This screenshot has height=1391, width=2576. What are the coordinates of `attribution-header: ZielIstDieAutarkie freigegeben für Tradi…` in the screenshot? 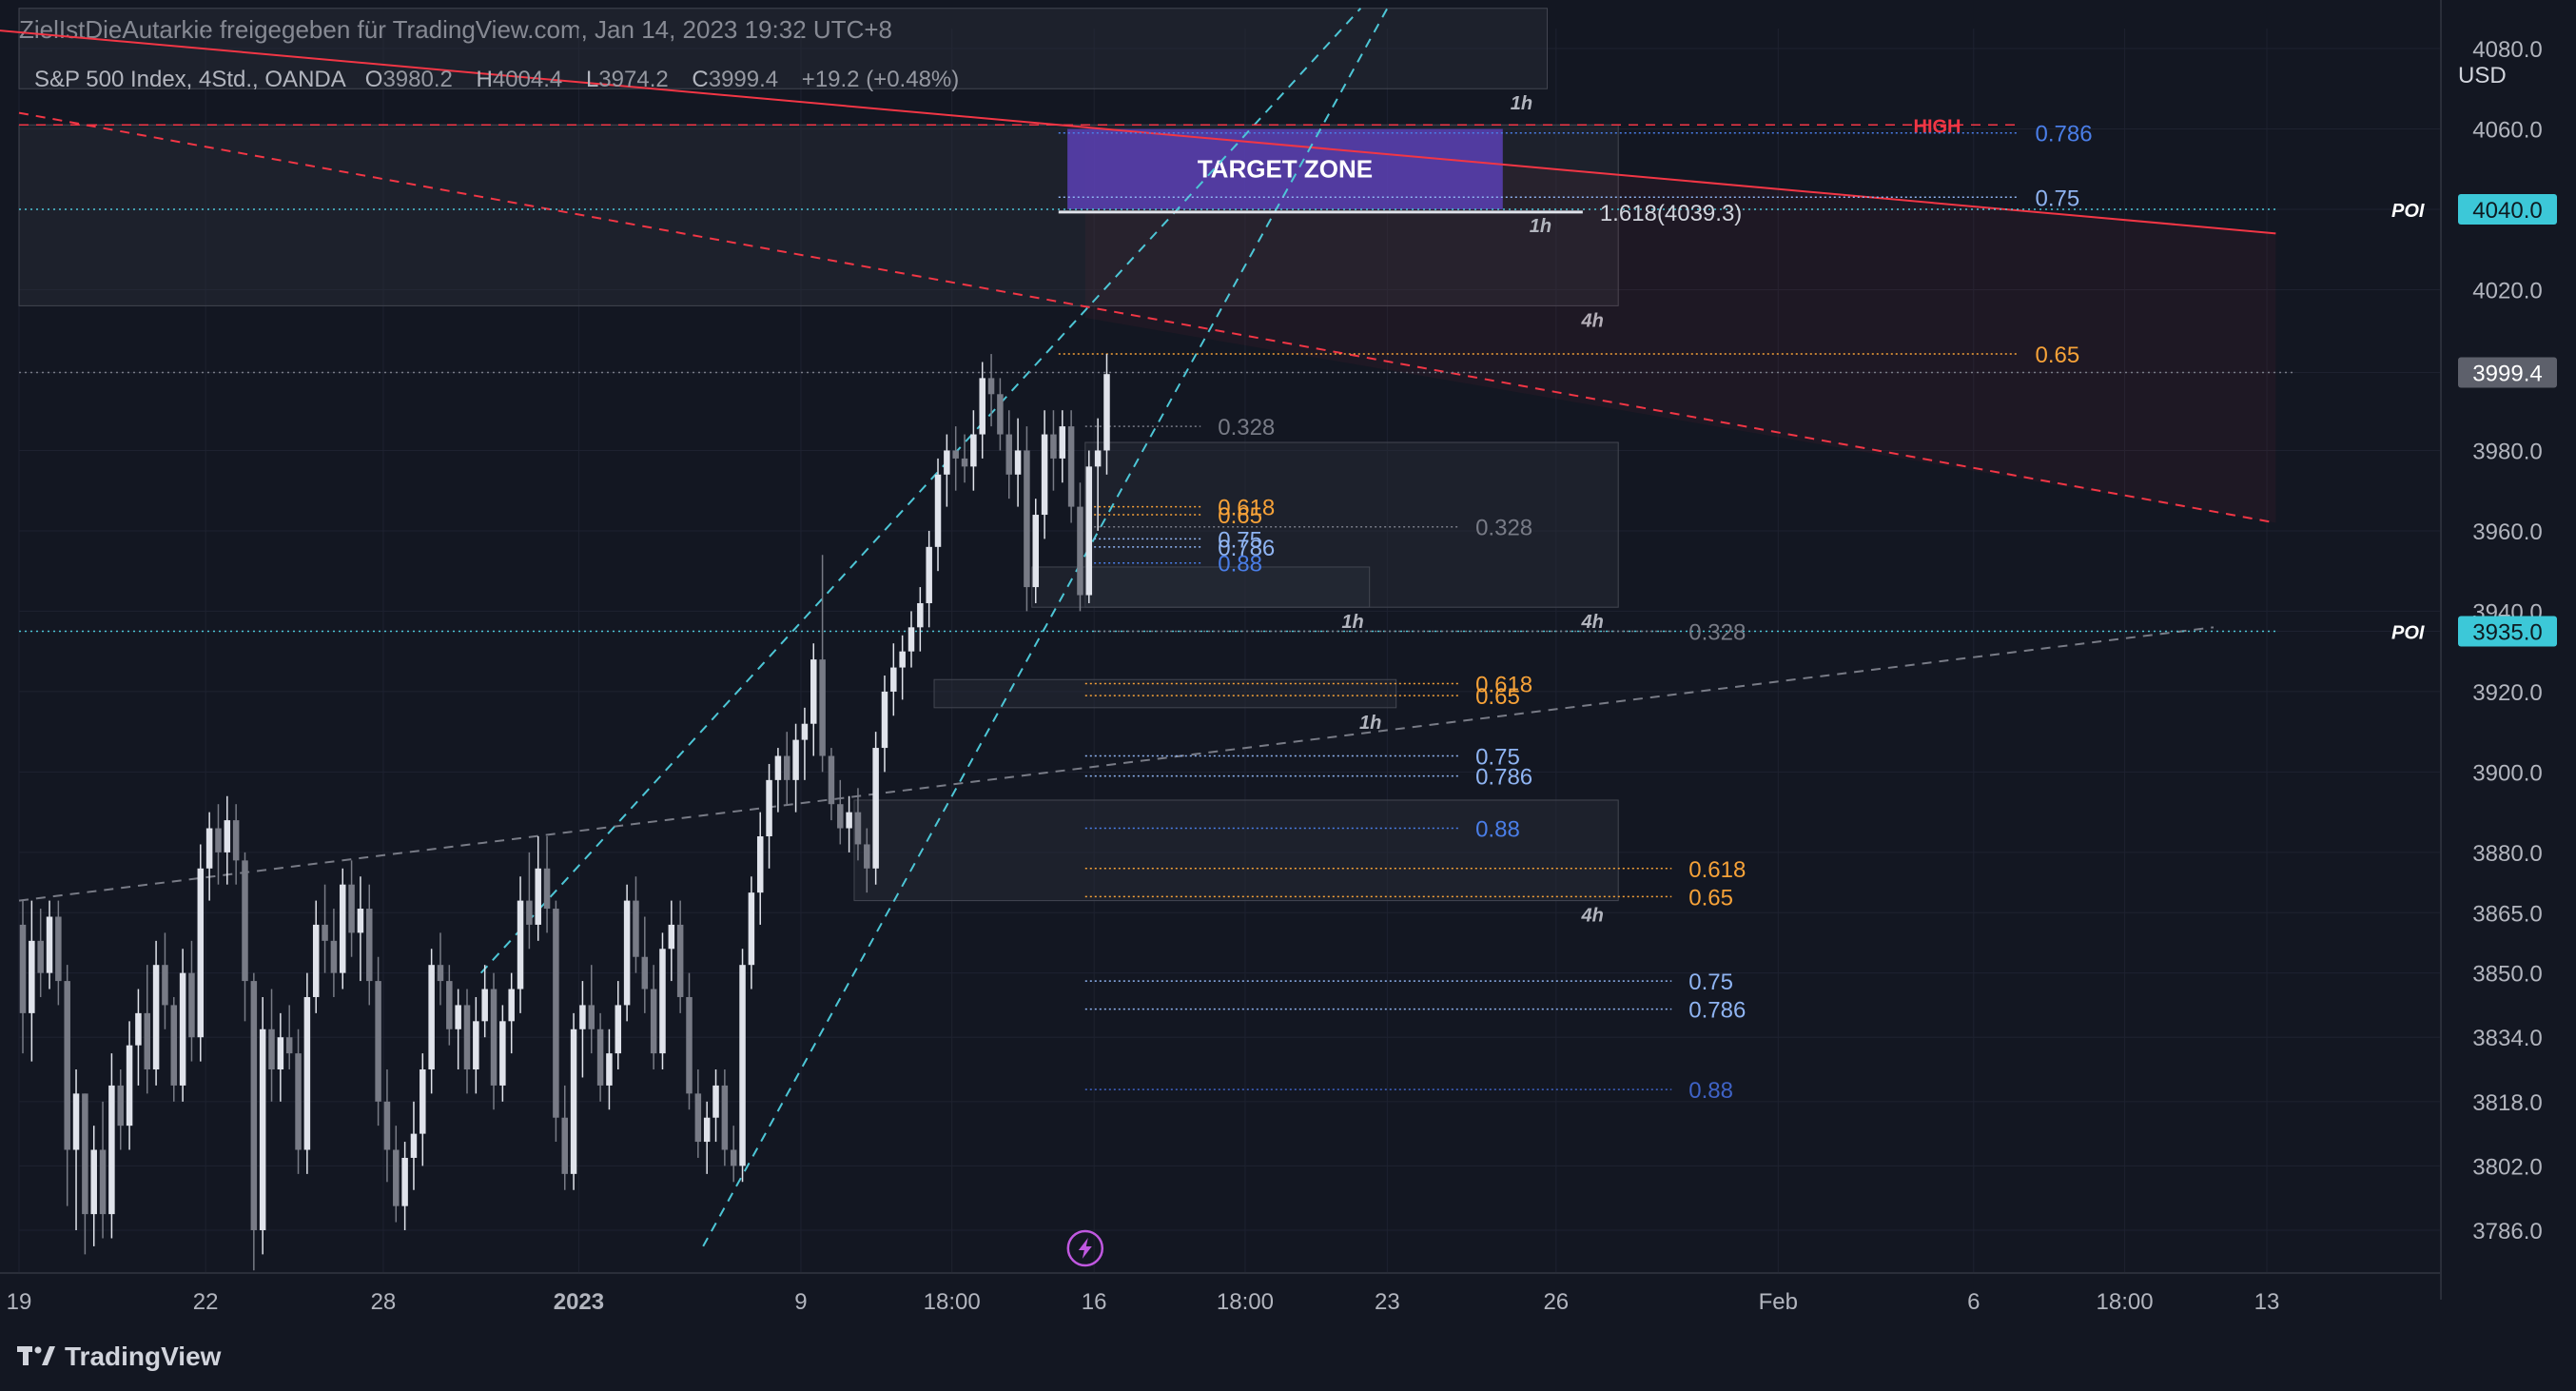 It's located at (1288, 30).